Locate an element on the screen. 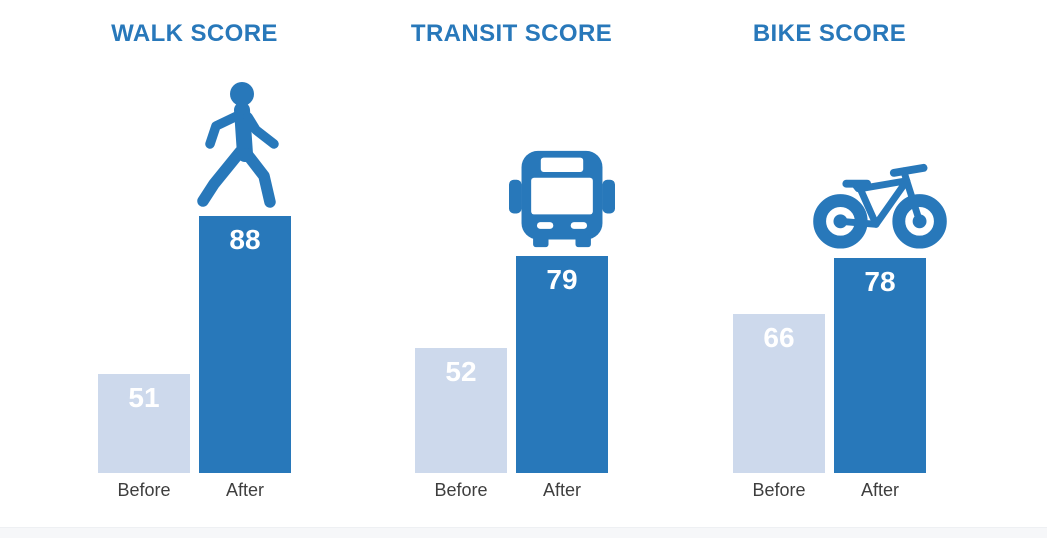 This screenshot has height=538, width=1047. transit-score-bars: 52 79 is located at coordinates (511, 364).